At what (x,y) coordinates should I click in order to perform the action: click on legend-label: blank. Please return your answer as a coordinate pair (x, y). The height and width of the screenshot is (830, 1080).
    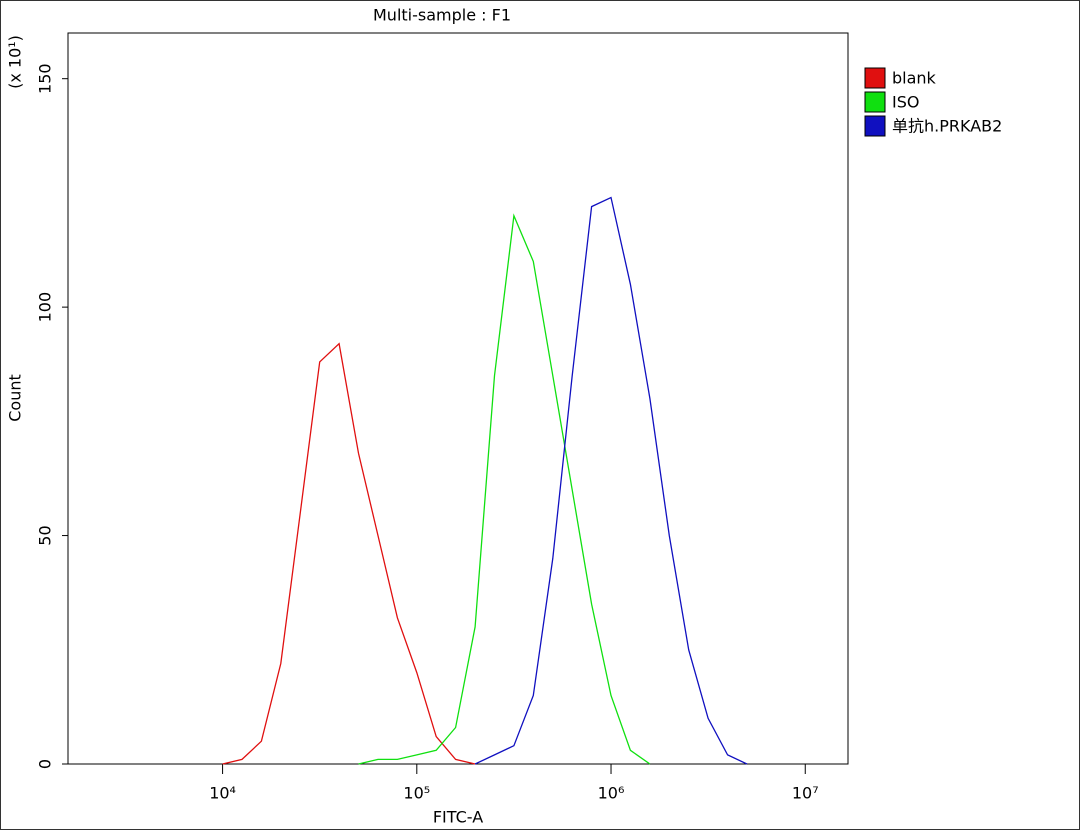
    Looking at the image, I should click on (914, 78).